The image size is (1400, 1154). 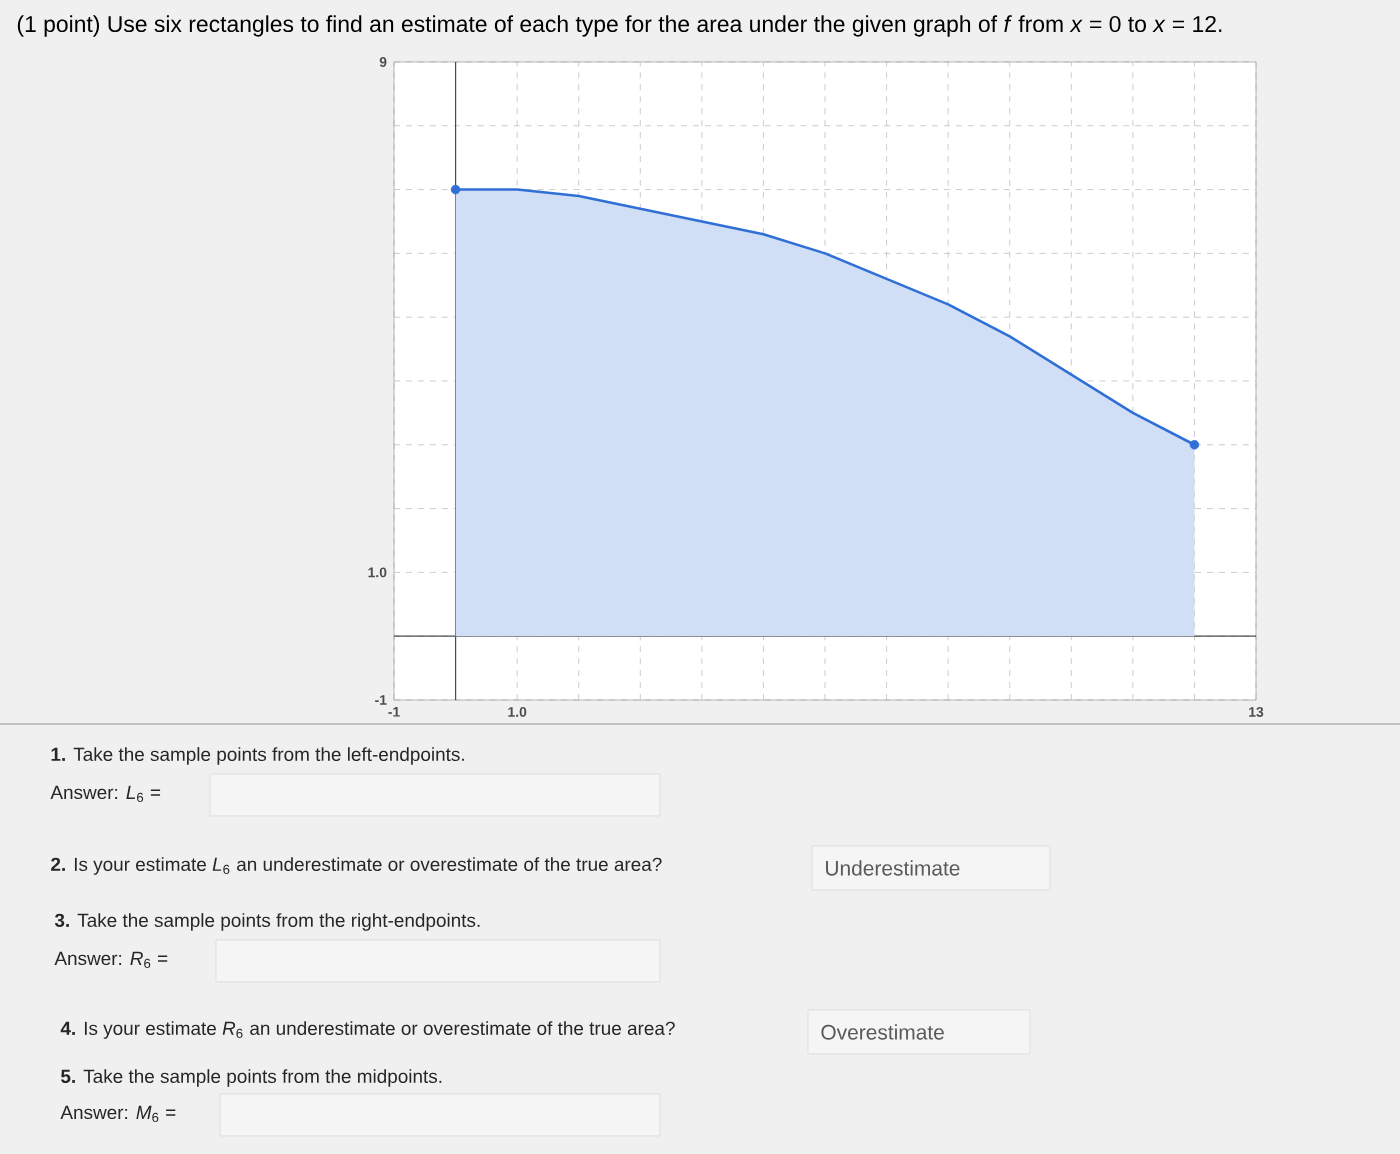 What do you see at coordinates (105, 794) in the screenshot?
I see `text: Answer: L$_{6}$ =` at bounding box center [105, 794].